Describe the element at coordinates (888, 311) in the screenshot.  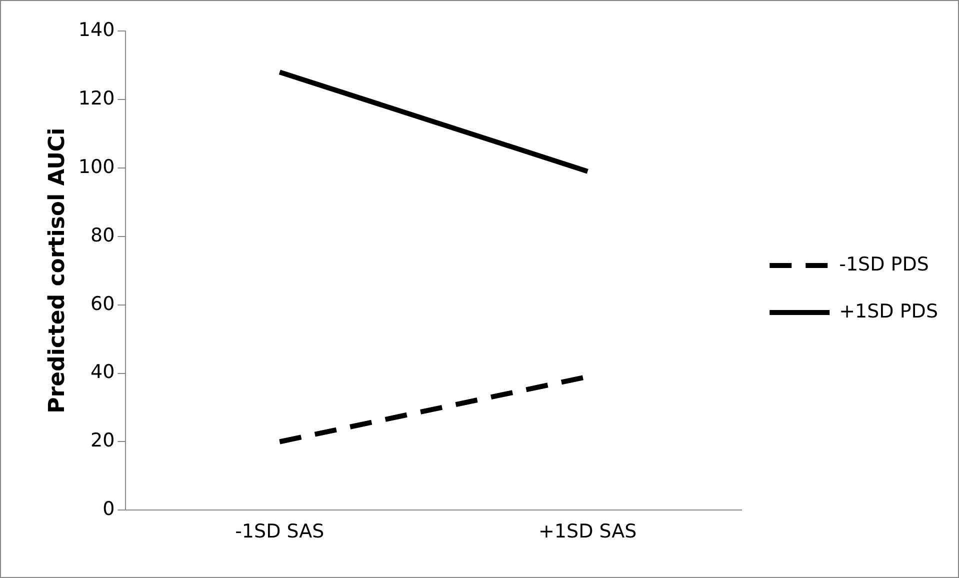
I see `legend-label: +1SD PDS` at that location.